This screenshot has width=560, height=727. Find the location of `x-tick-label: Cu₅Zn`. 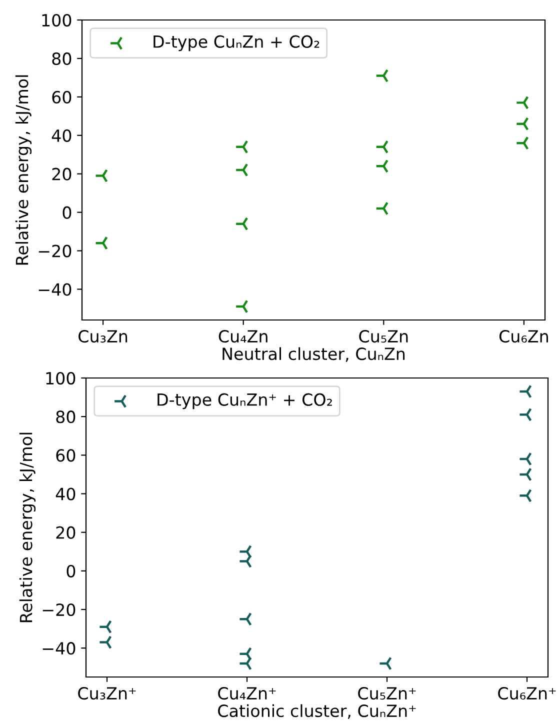

x-tick-label: Cu₅Zn is located at coordinates (383, 336).